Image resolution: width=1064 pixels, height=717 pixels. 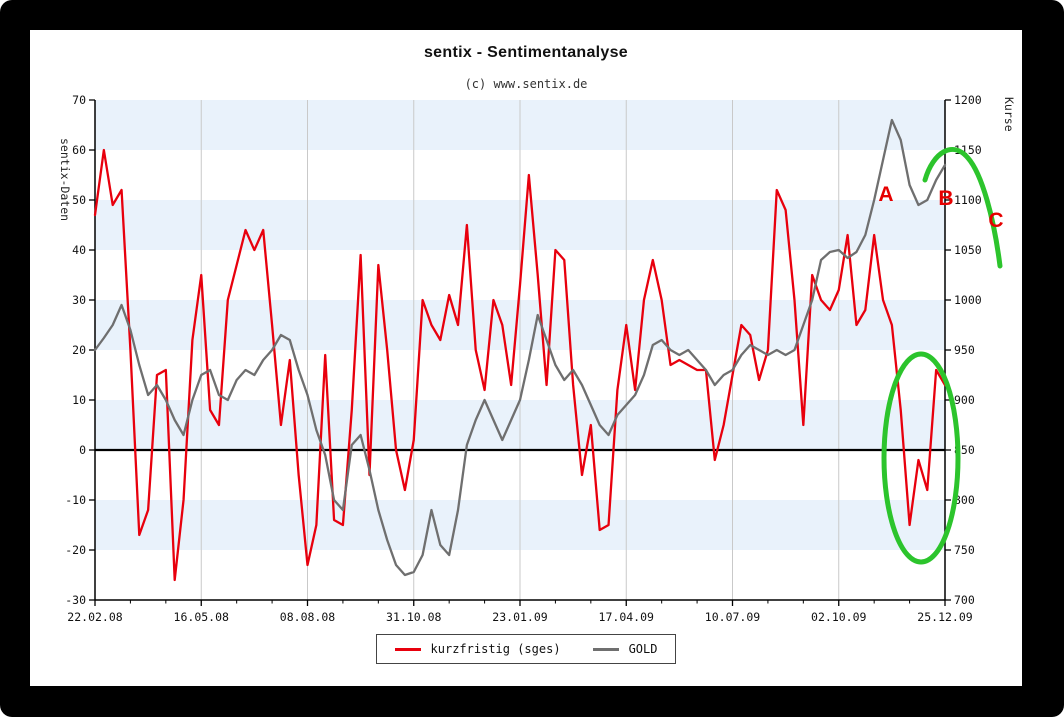 I want to click on svg-text: 17.04.09, so click(x=626, y=617).